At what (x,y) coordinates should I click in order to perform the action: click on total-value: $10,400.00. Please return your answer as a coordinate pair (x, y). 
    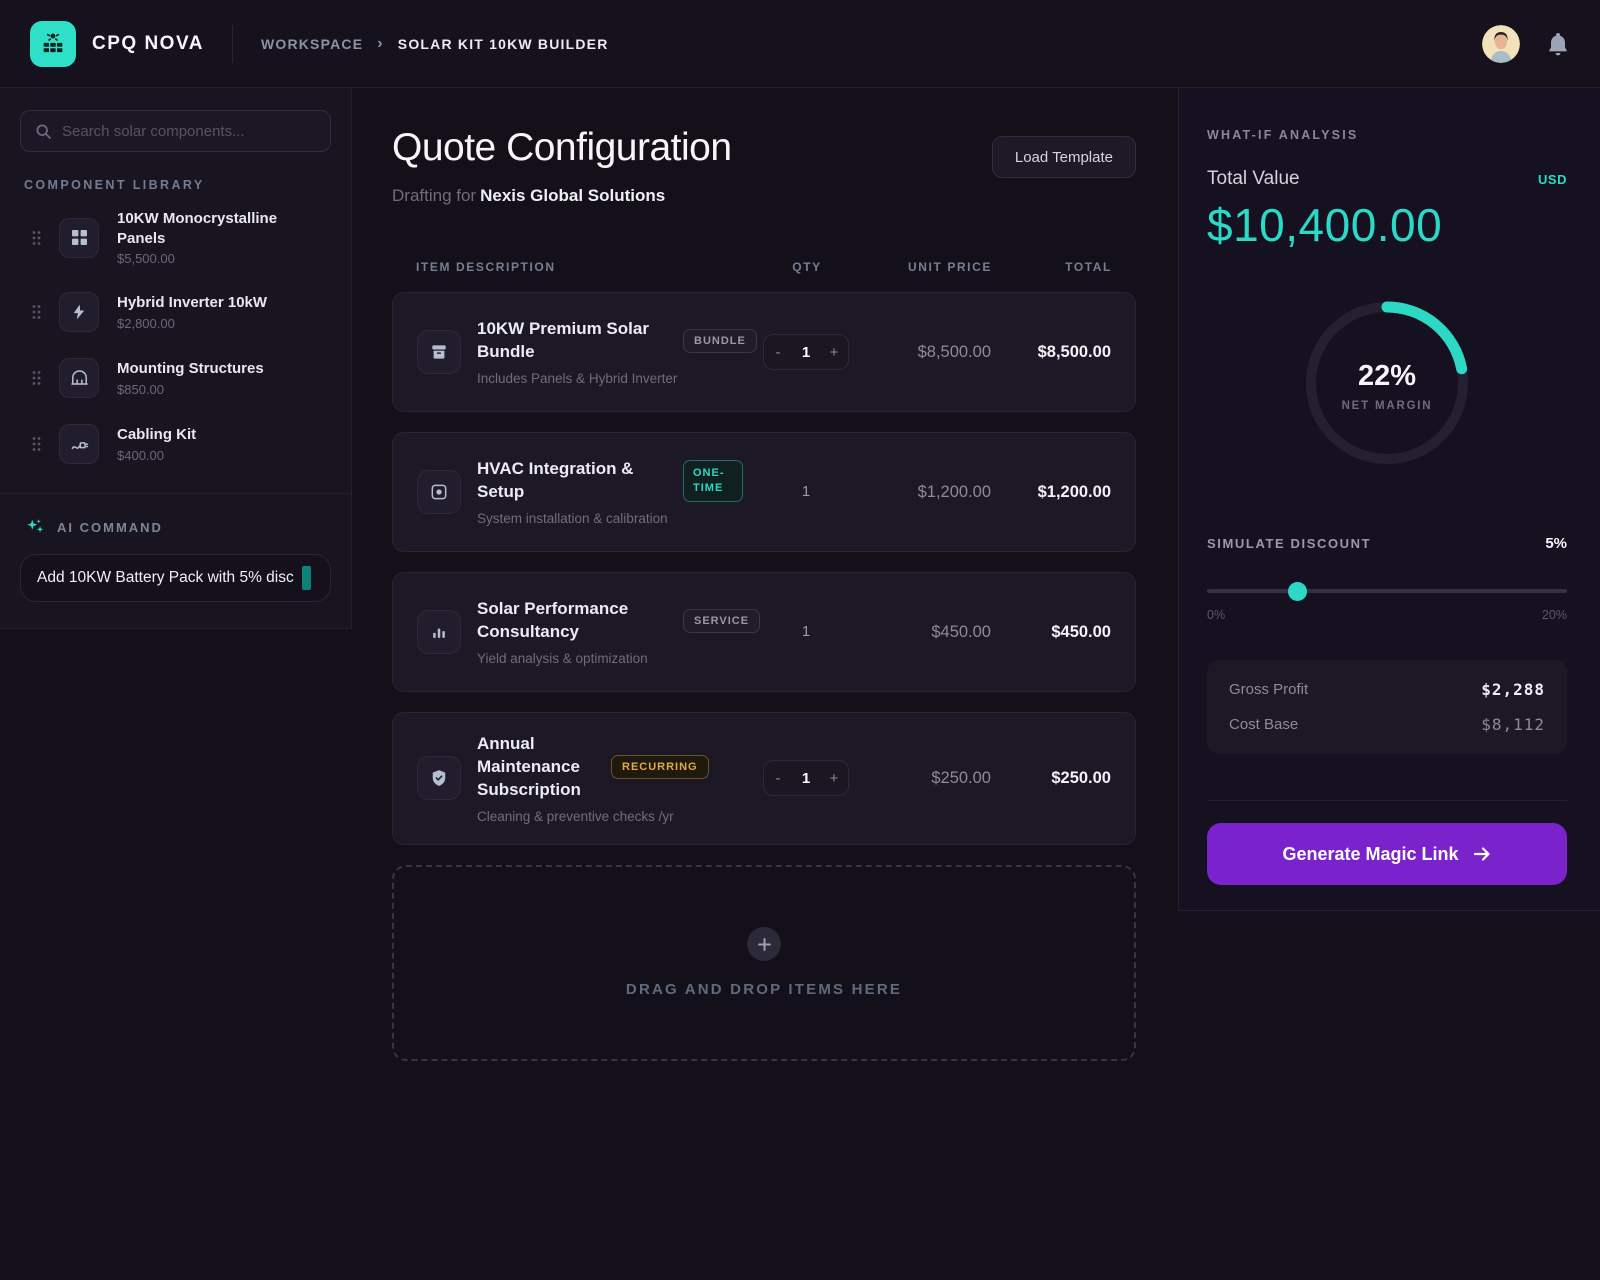
    Looking at the image, I should click on (1325, 225).